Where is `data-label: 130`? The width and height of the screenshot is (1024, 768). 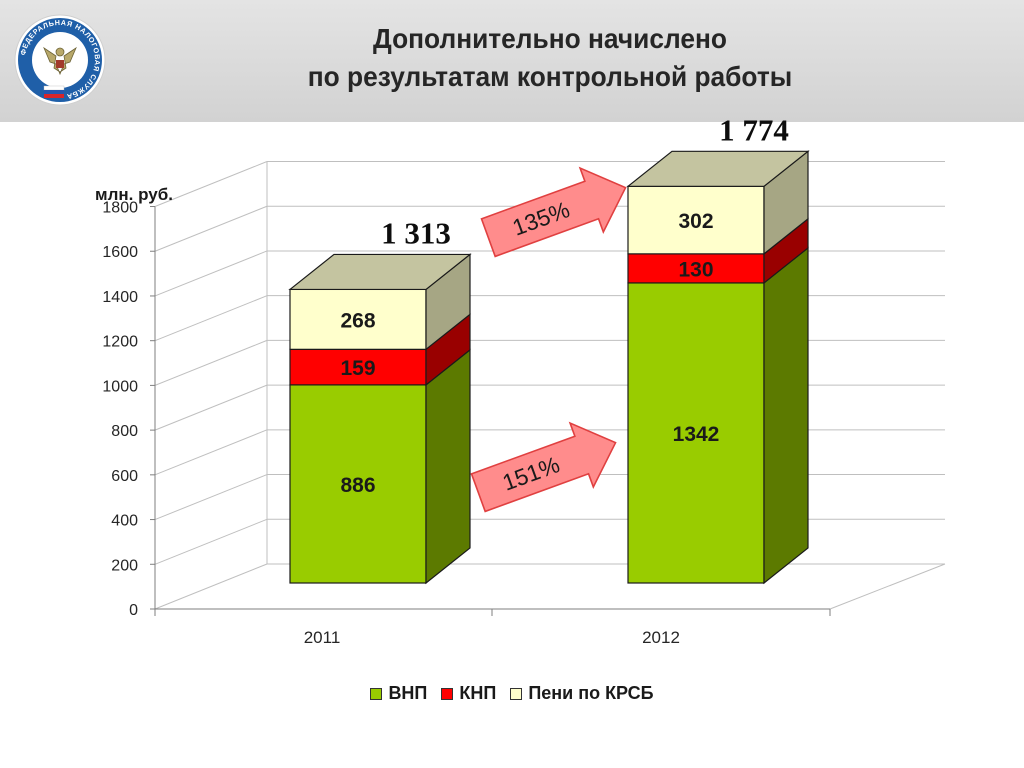
data-label: 130 is located at coordinates (695, 269).